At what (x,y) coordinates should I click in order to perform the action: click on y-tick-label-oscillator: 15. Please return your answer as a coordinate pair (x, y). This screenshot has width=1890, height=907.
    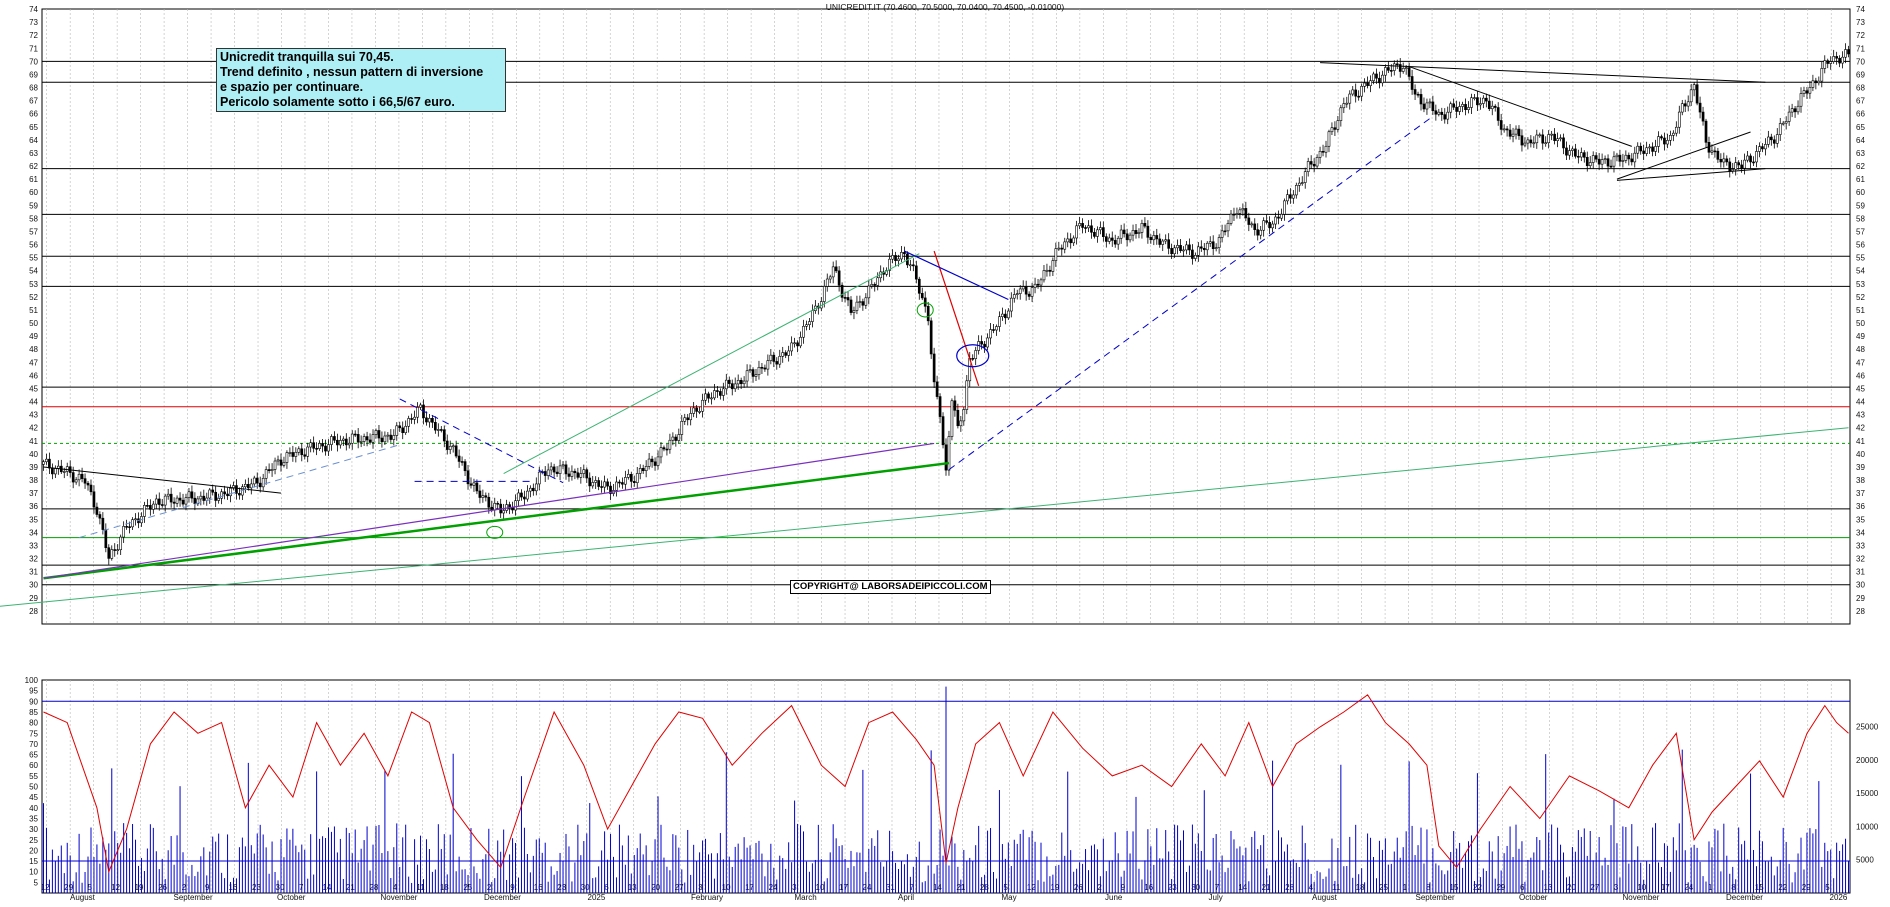
    Looking at the image, I should click on (33, 861).